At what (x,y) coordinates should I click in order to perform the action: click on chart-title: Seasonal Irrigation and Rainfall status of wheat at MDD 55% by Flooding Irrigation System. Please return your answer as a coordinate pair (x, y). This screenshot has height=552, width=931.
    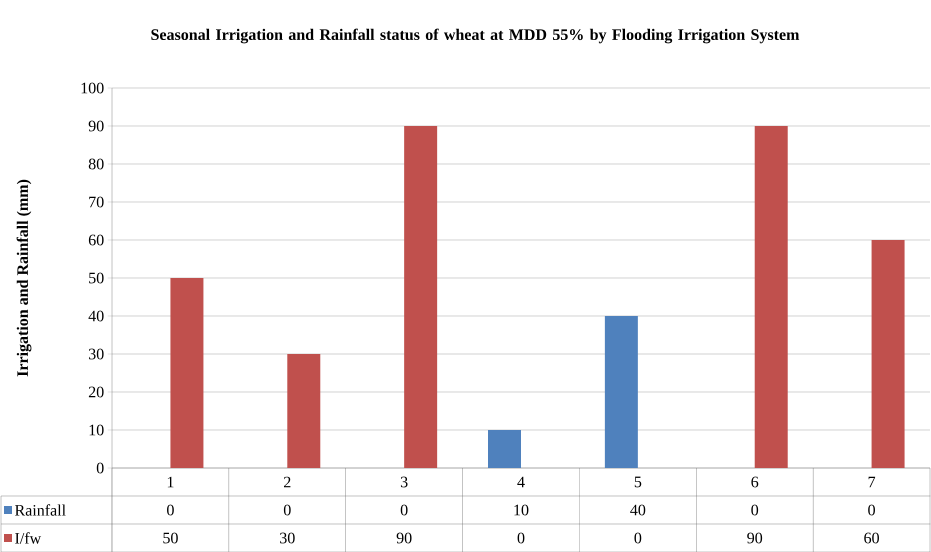
    Looking at the image, I should click on (475, 36).